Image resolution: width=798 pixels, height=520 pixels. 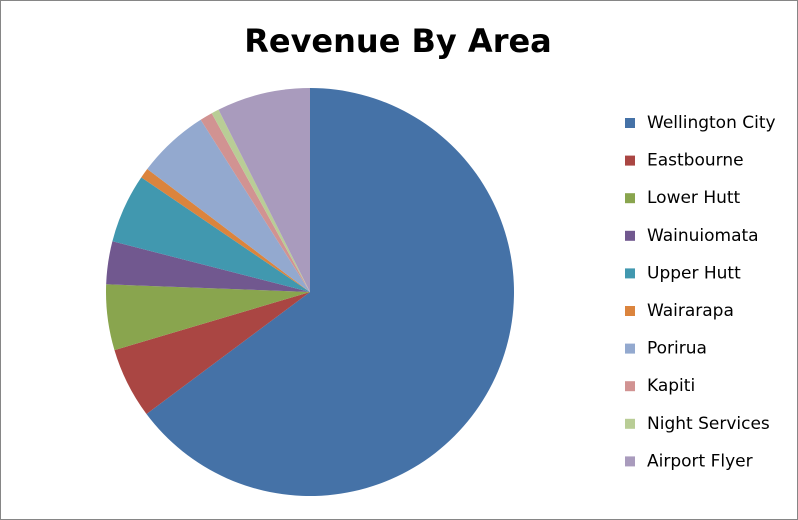 I want to click on legend-label: Eastbourne, so click(x=695, y=161).